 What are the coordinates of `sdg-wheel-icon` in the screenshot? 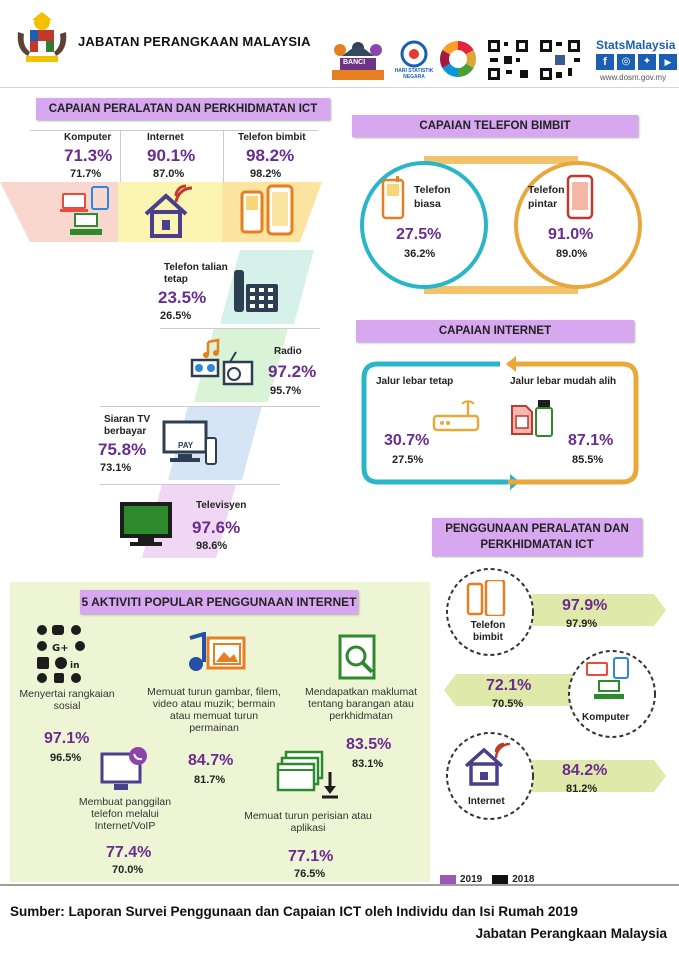 It's located at (458, 59).